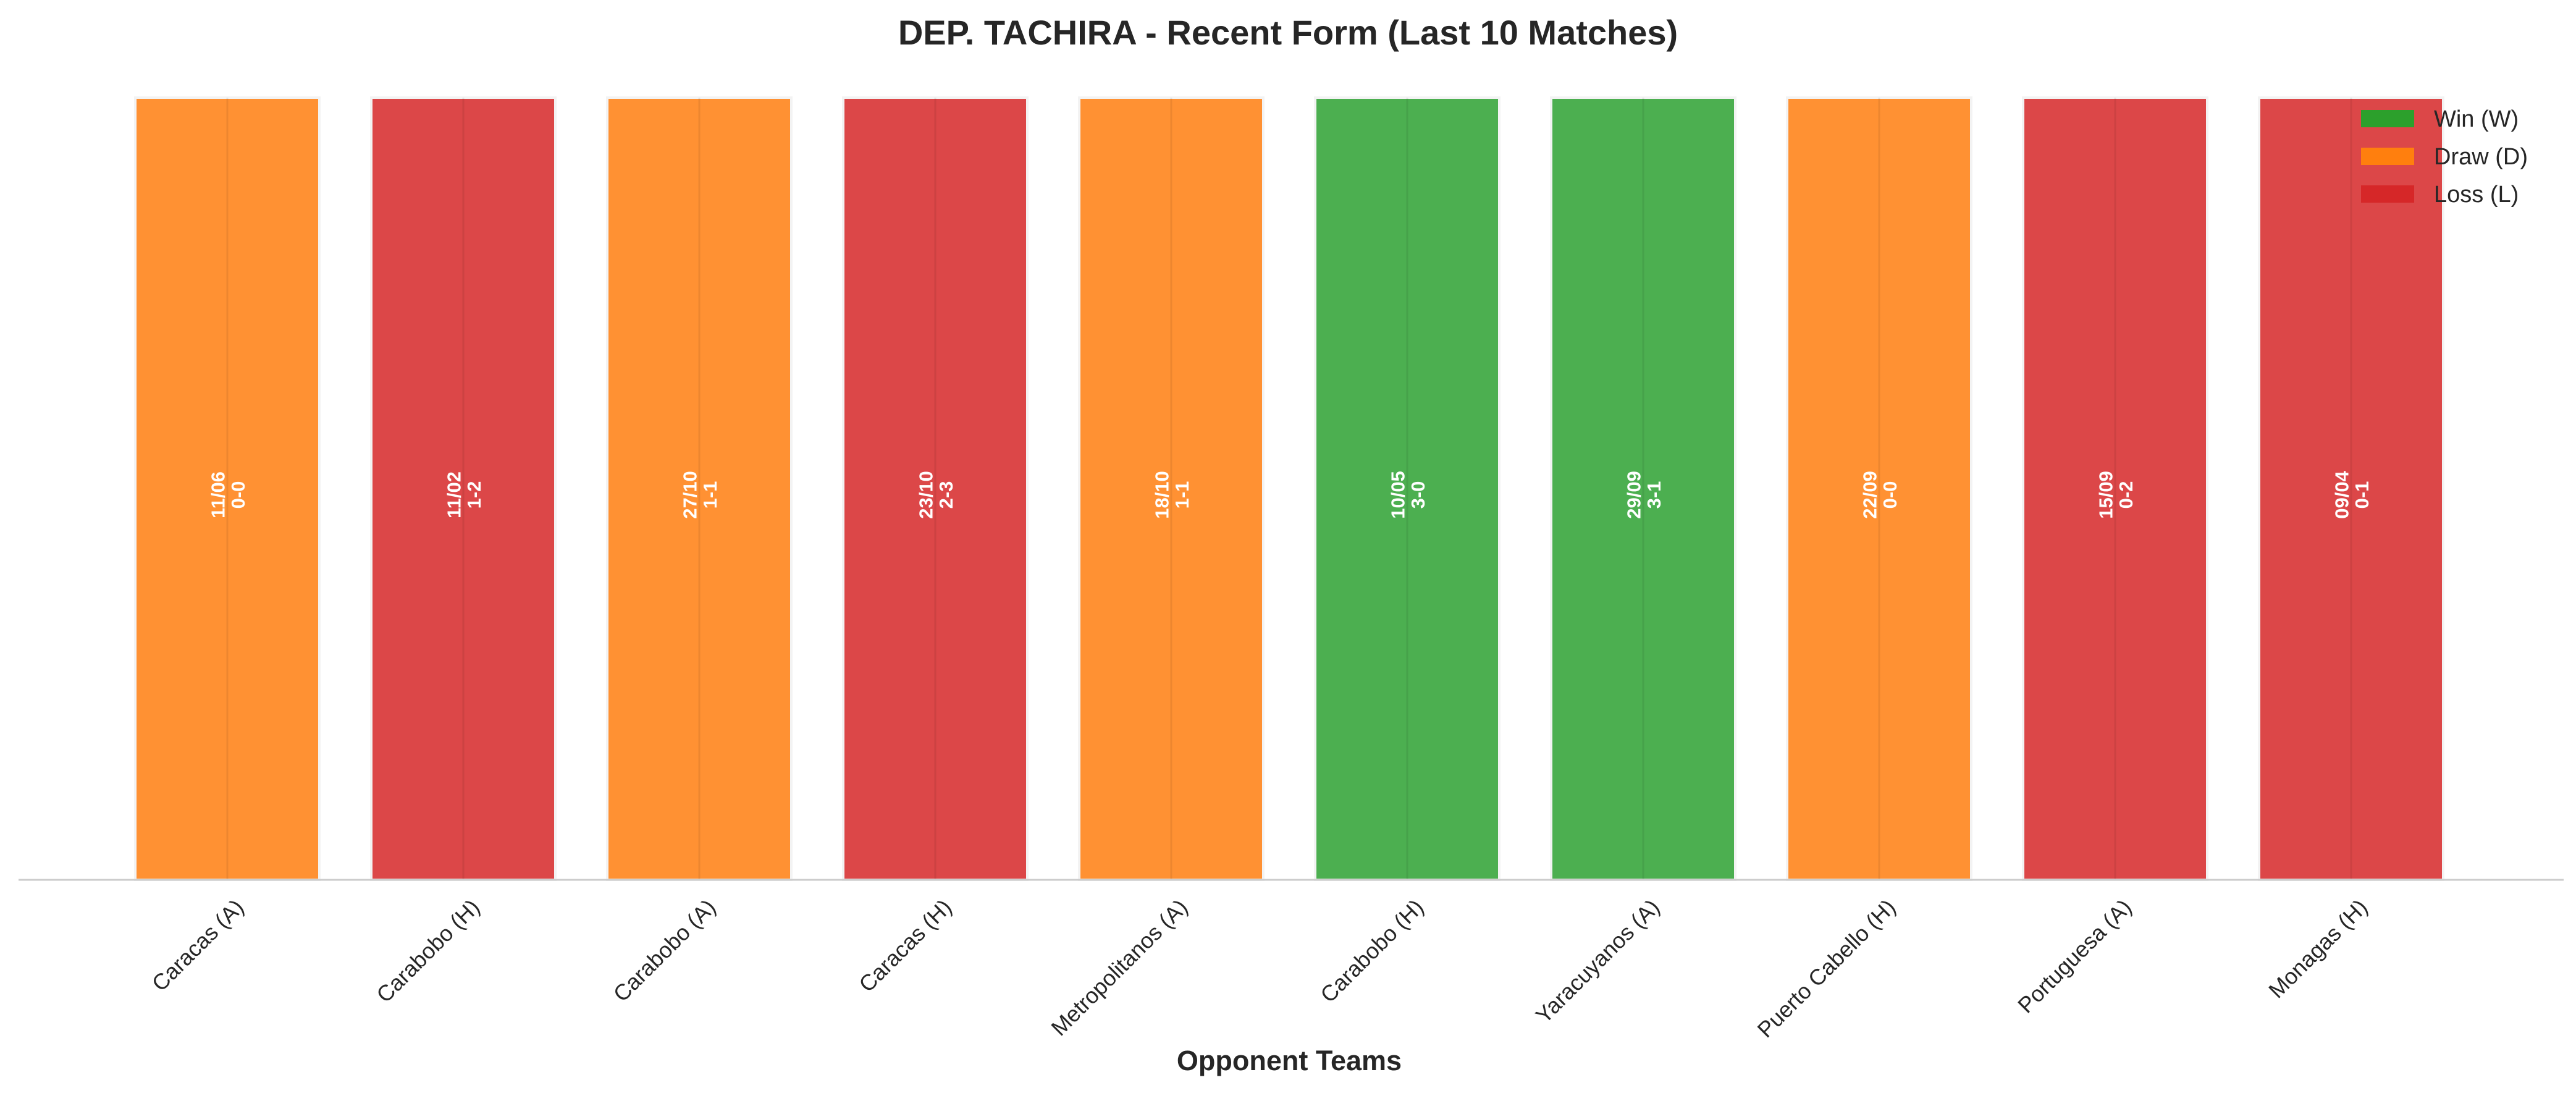 Image resolution: width=2576 pixels, height=1093 pixels. I want to click on bar-label-5: 18/101-1, so click(1172, 495).